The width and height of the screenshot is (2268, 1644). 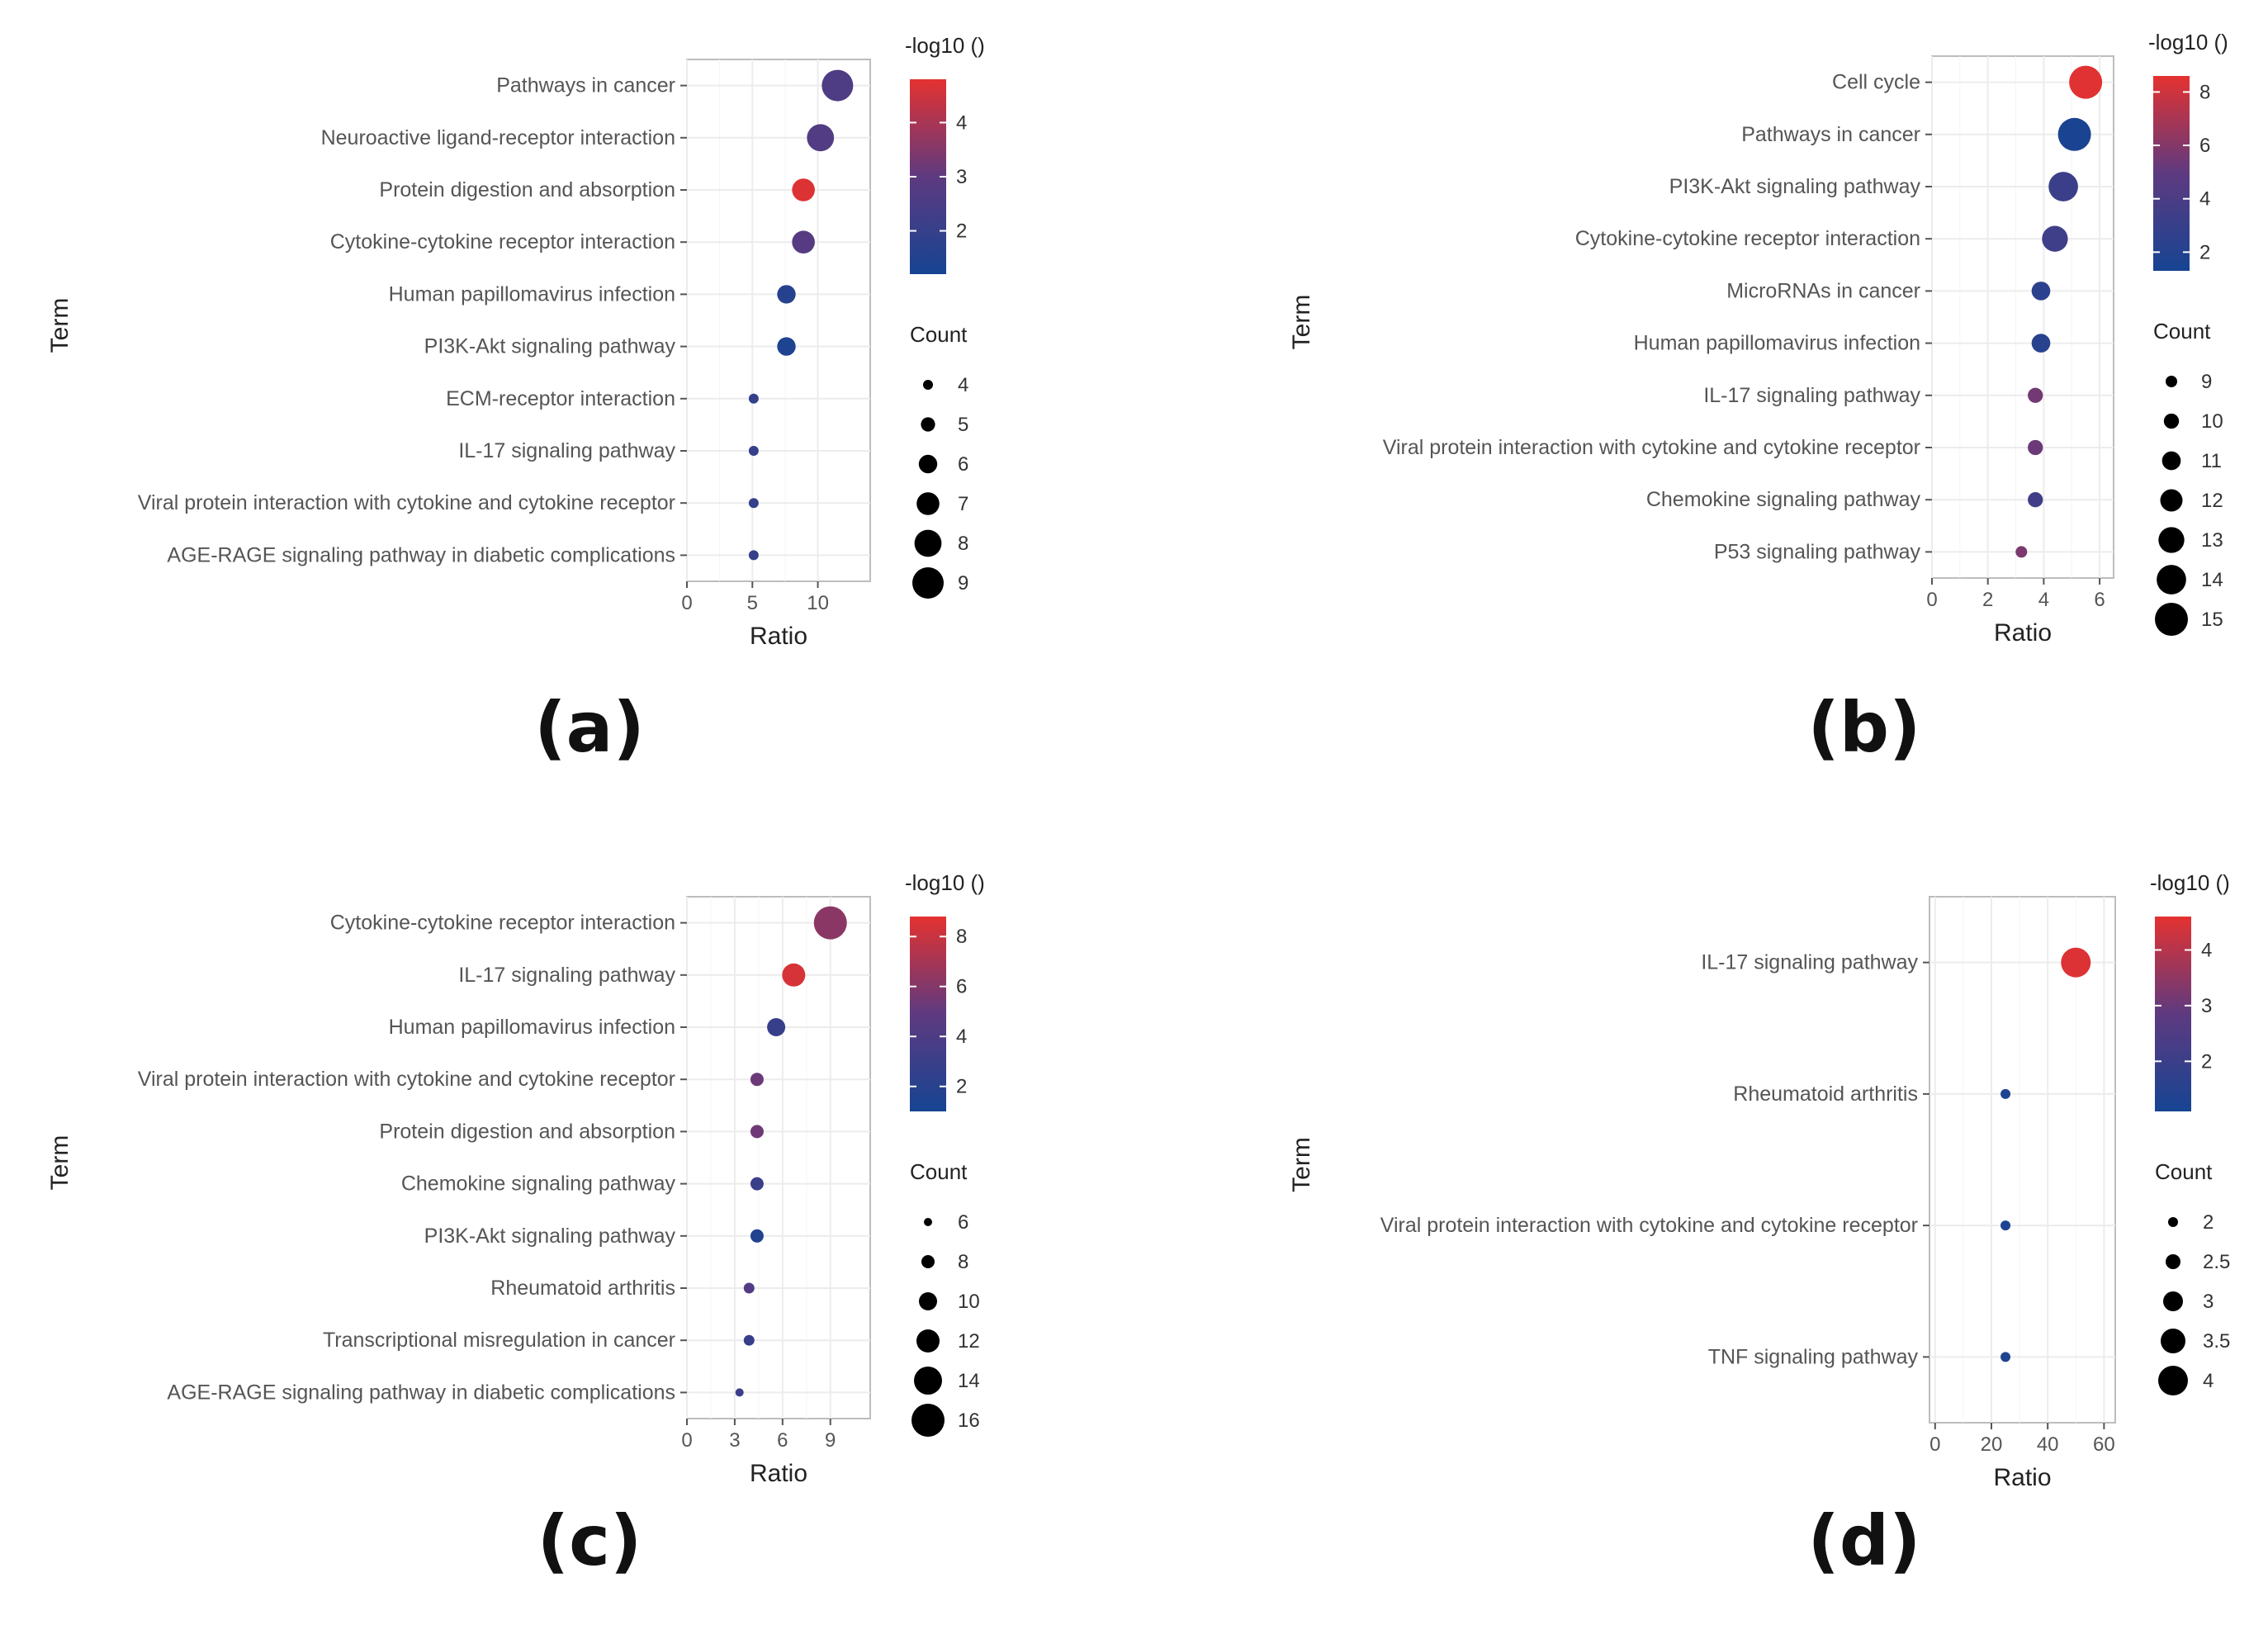 What do you see at coordinates (499, 1340) in the screenshot?
I see `panel-c-term-label: Transcriptional misregulation in cancer` at bounding box center [499, 1340].